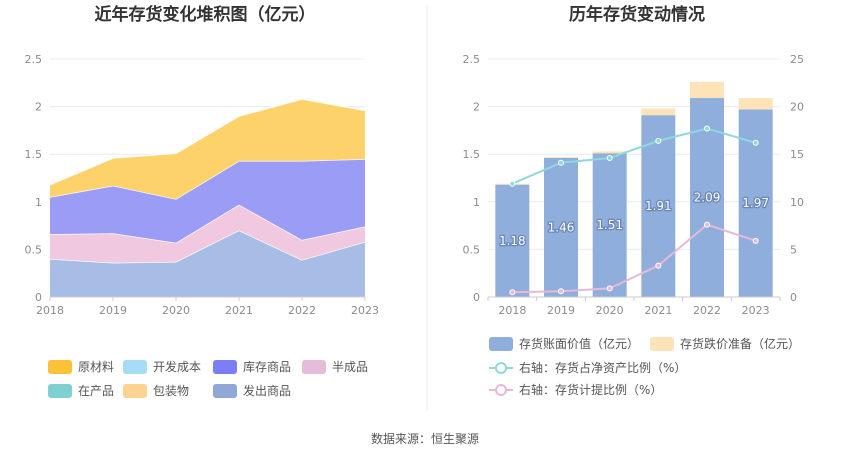 The height and width of the screenshot is (459, 850). I want to click on right-y-tick-label: 0.5, so click(472, 249).